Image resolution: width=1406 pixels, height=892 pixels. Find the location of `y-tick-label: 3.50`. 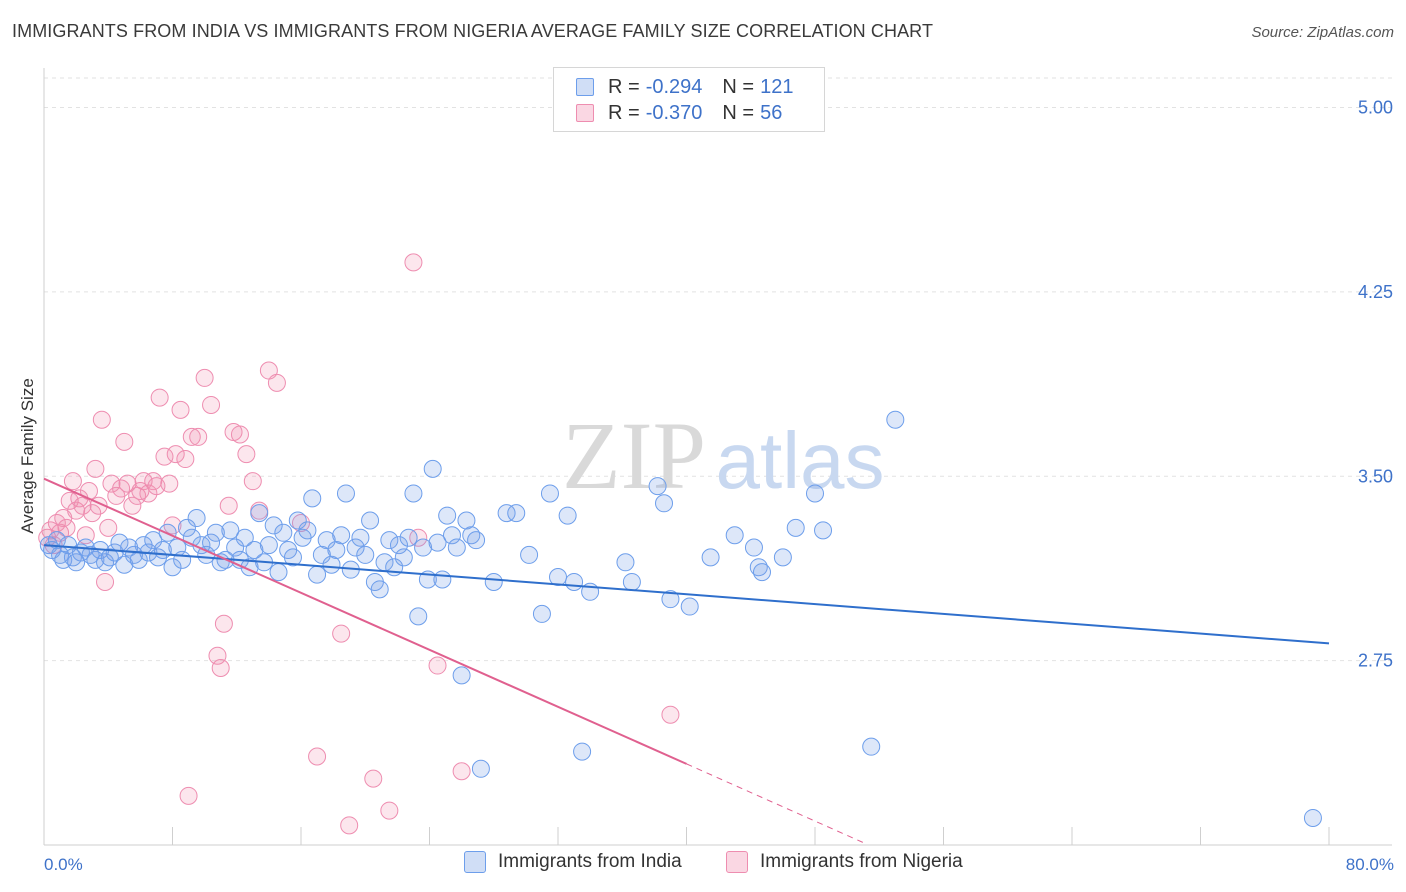

y-tick-label: 3.50 is located at coordinates (1375, 476).